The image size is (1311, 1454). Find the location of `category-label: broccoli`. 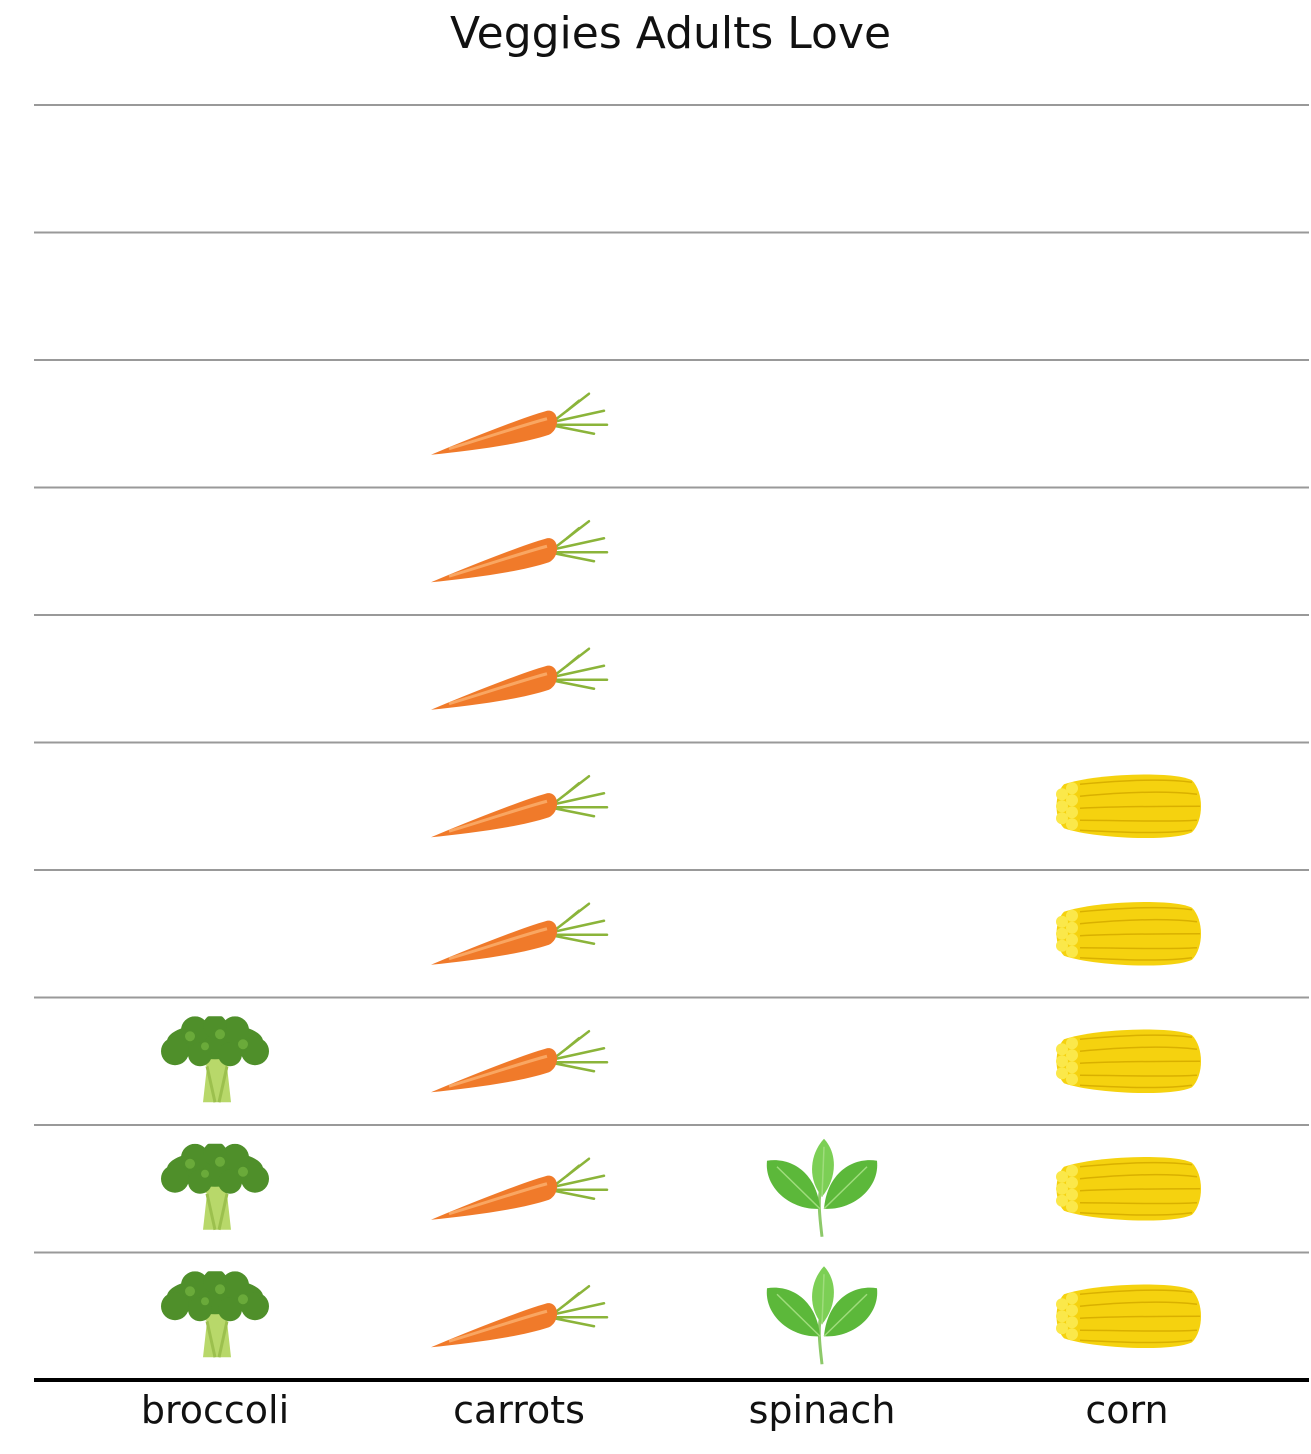

category-label: broccoli is located at coordinates (215, 1410).